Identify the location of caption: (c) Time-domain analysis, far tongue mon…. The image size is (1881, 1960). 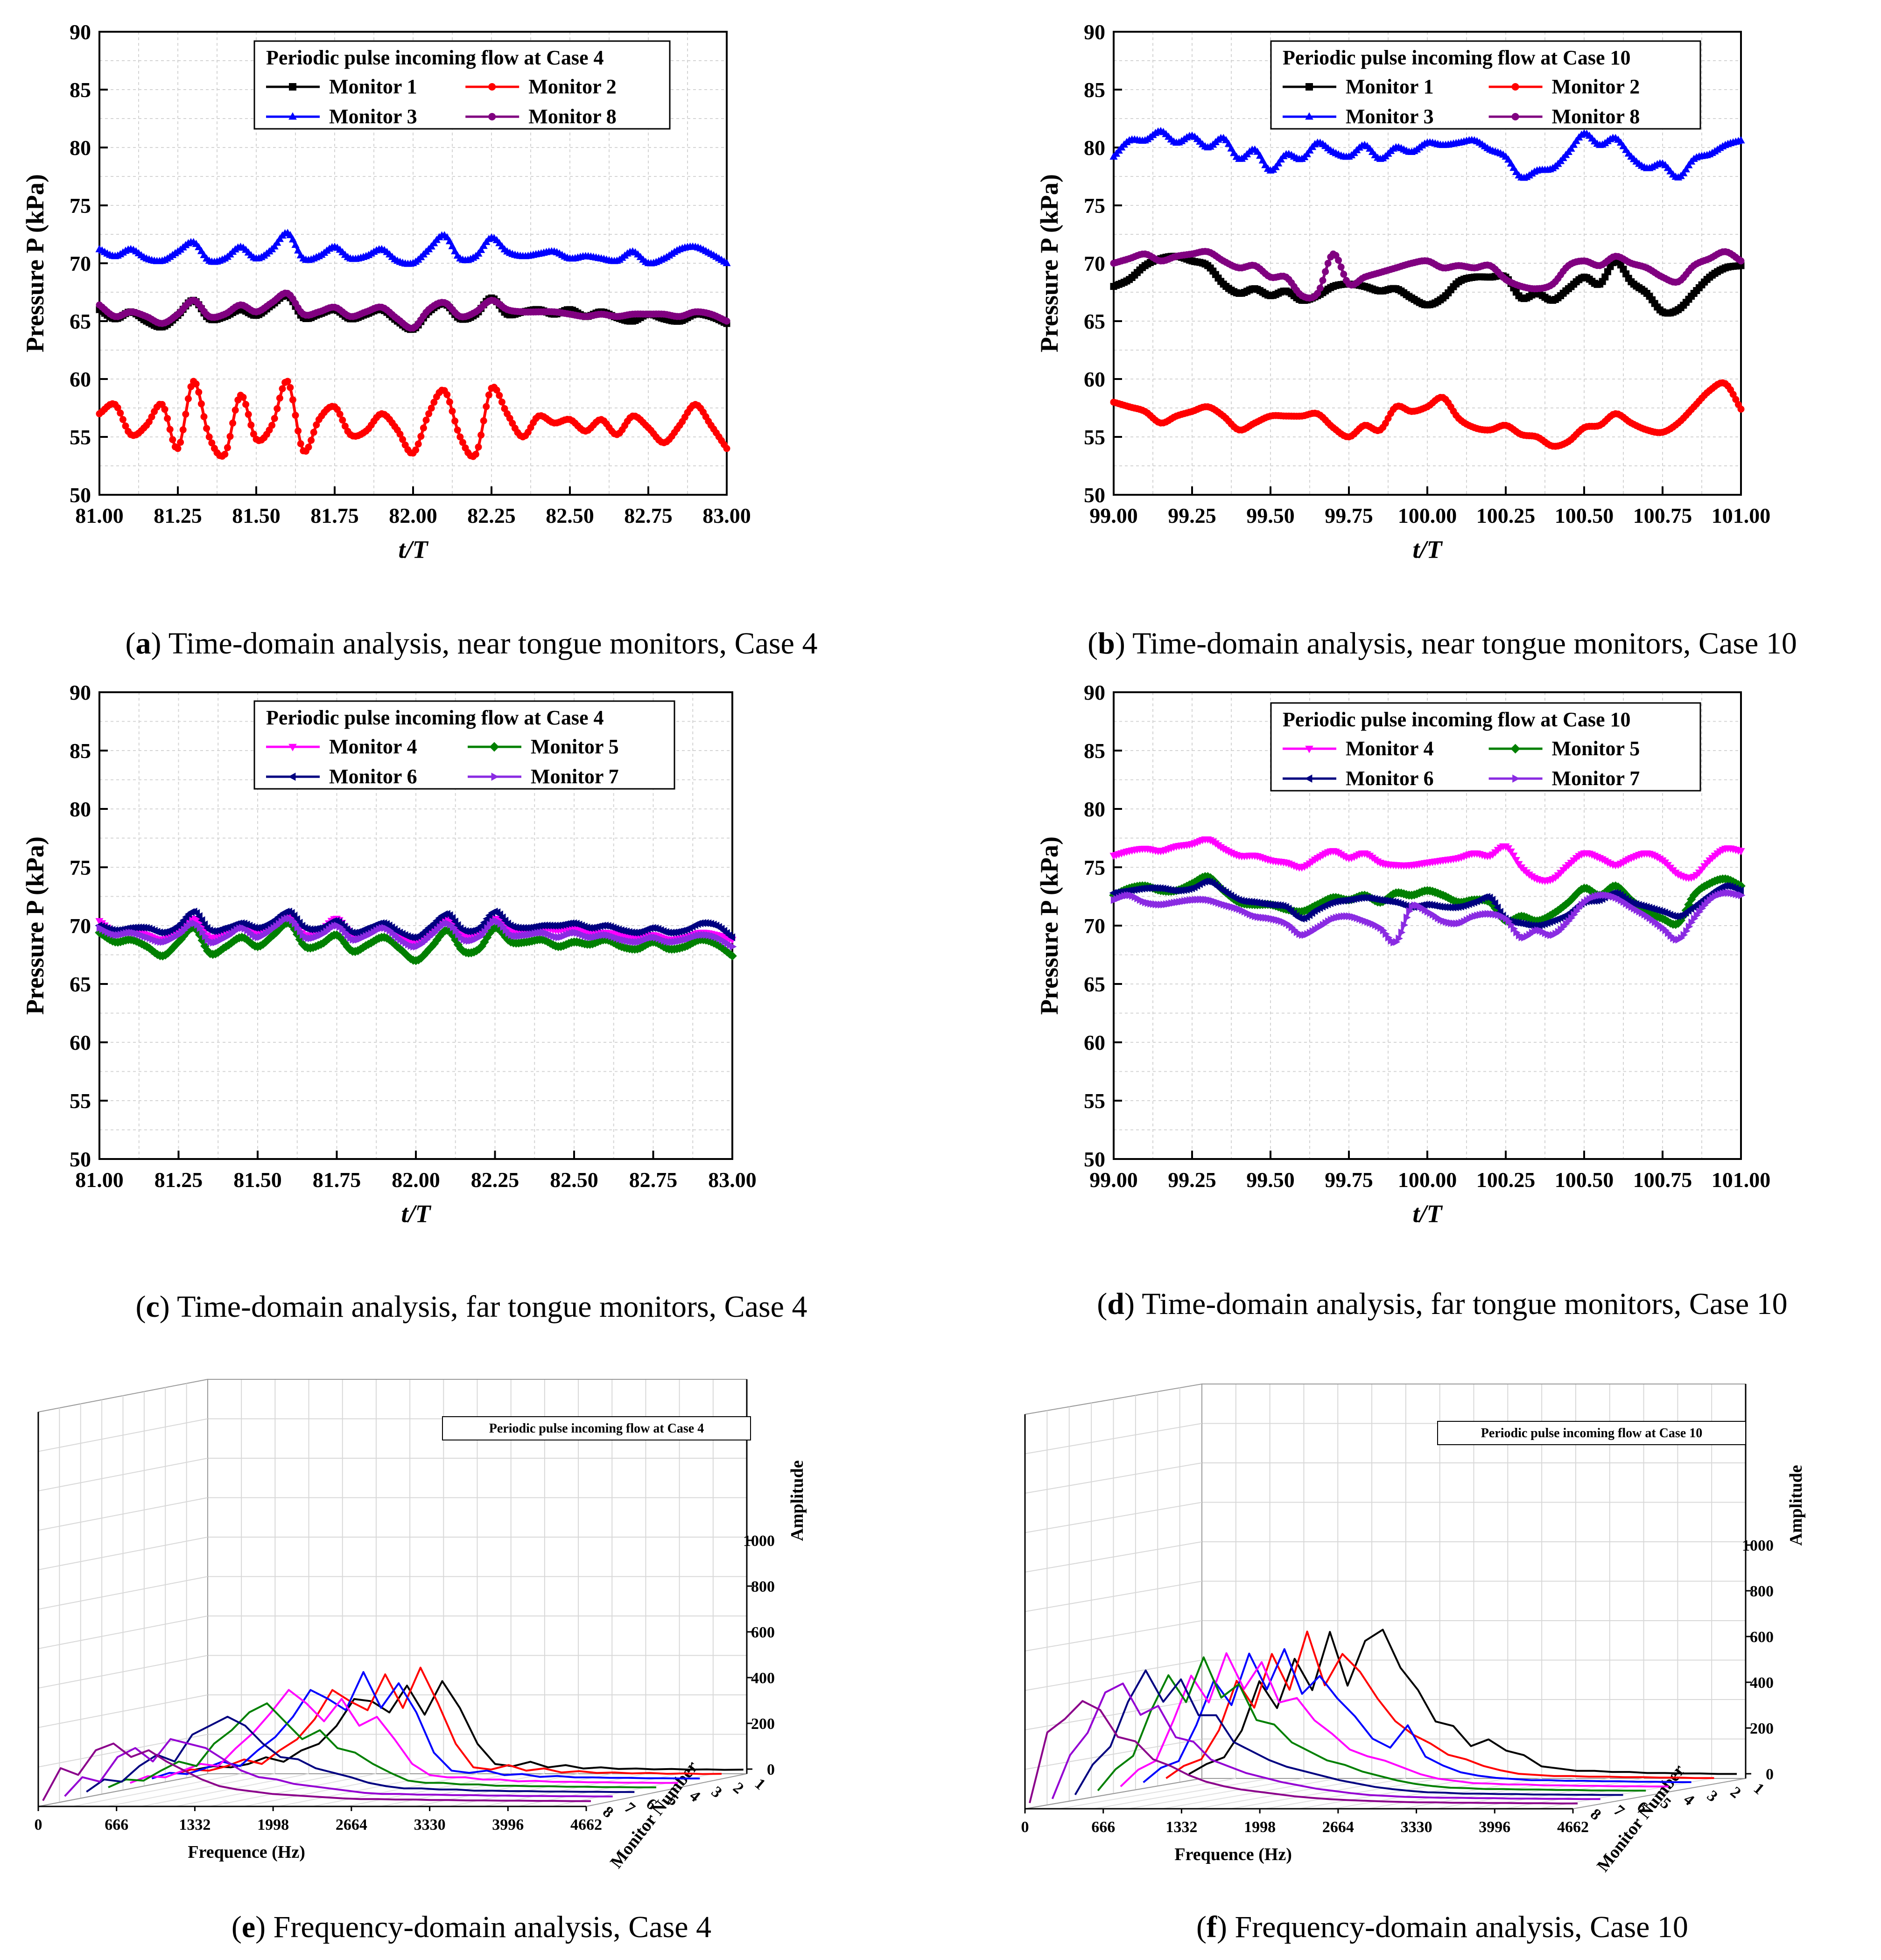
(471, 1307).